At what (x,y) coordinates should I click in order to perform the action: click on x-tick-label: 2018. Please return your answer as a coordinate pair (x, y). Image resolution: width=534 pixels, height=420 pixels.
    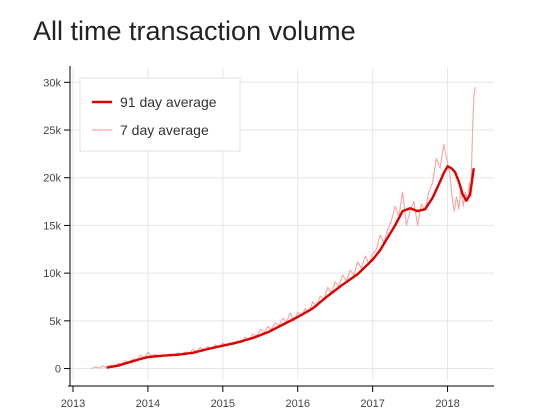
    Looking at the image, I should click on (447, 404).